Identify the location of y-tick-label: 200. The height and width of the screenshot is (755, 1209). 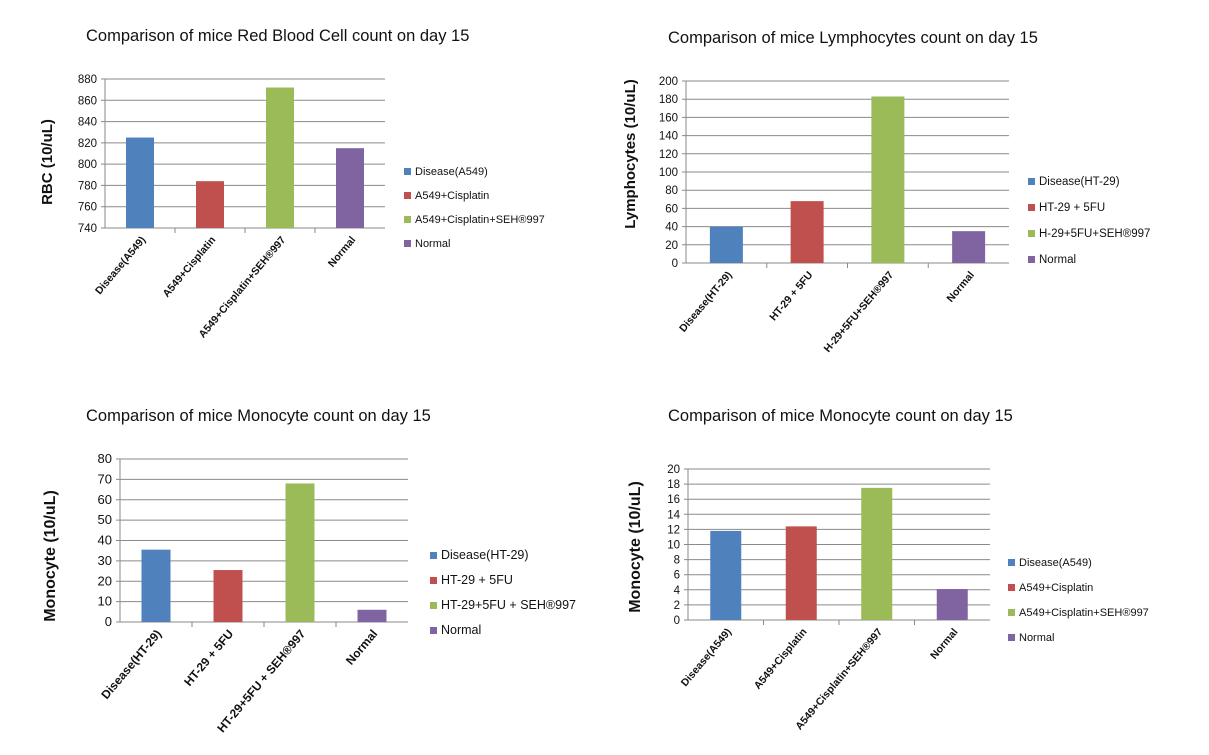
(668, 82).